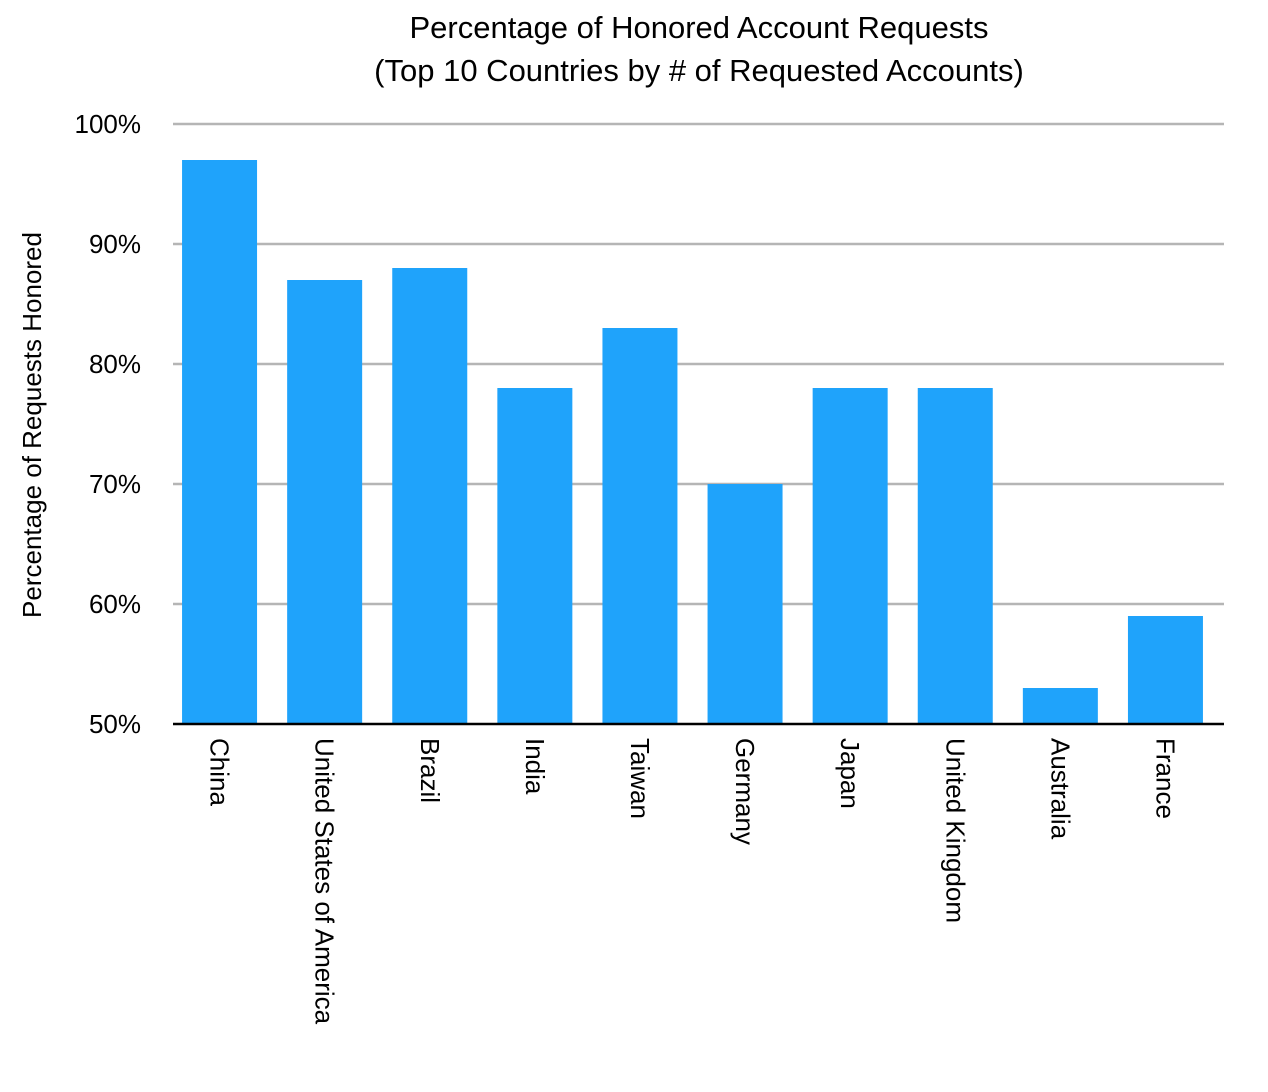 This screenshot has width=1268, height=1092. I want to click on bar-united-states-of-america, so click(325, 502).